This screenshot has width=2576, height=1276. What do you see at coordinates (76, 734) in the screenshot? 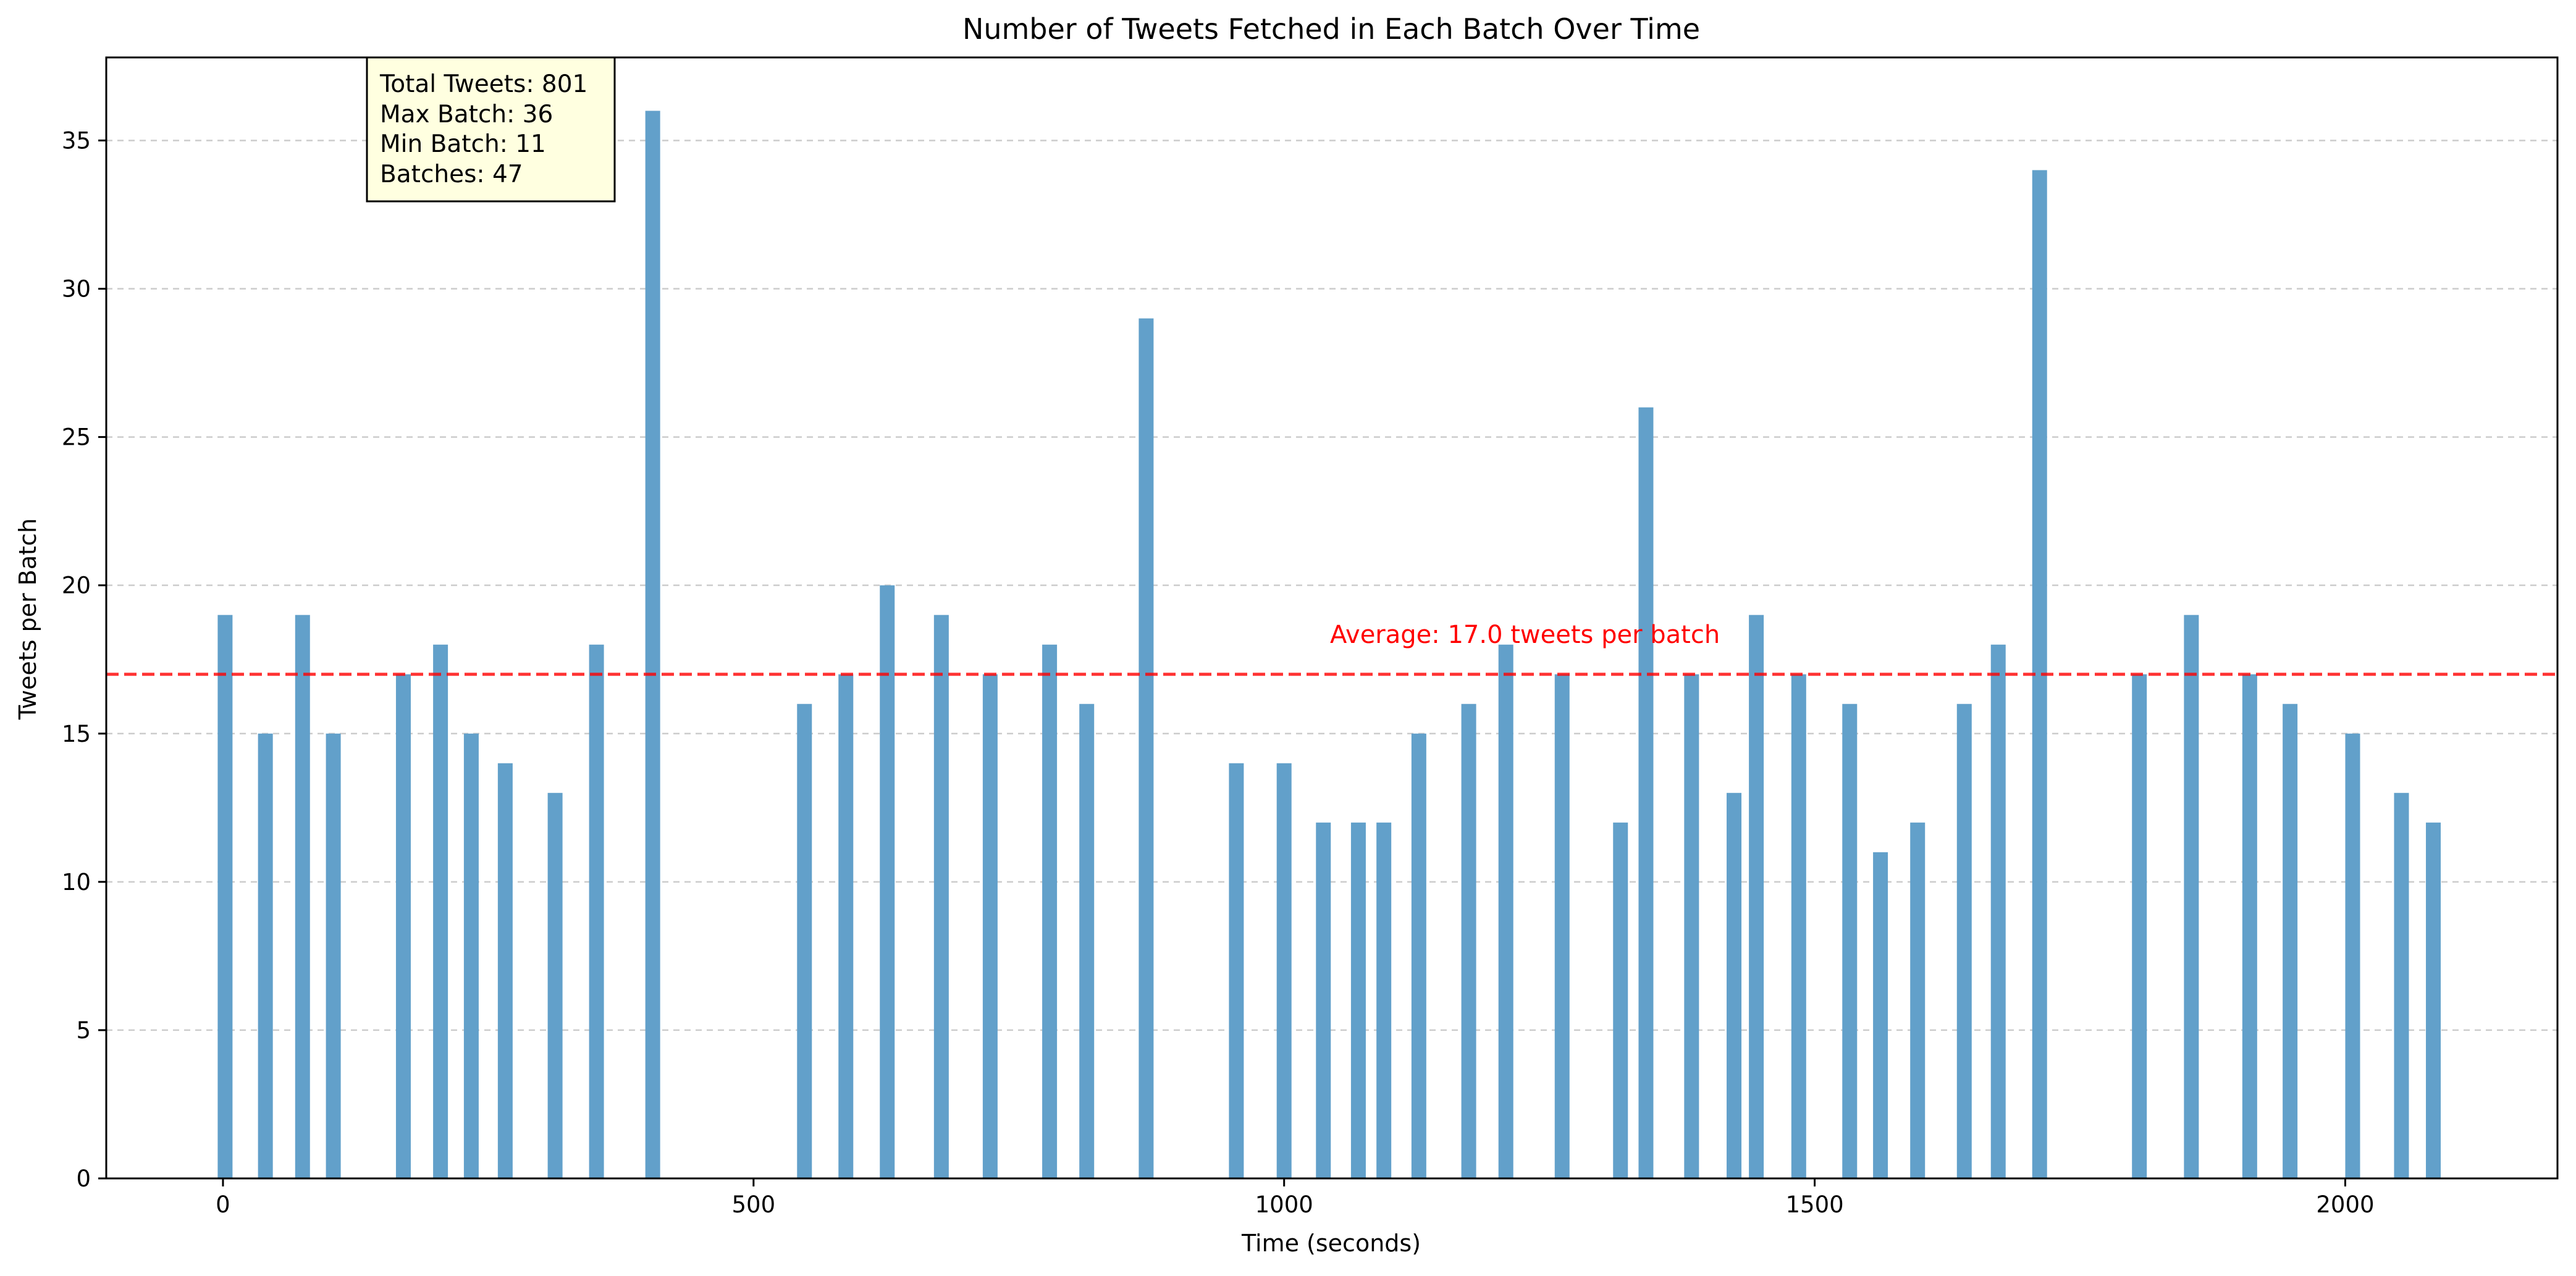
I see `y-tick-label: 15` at bounding box center [76, 734].